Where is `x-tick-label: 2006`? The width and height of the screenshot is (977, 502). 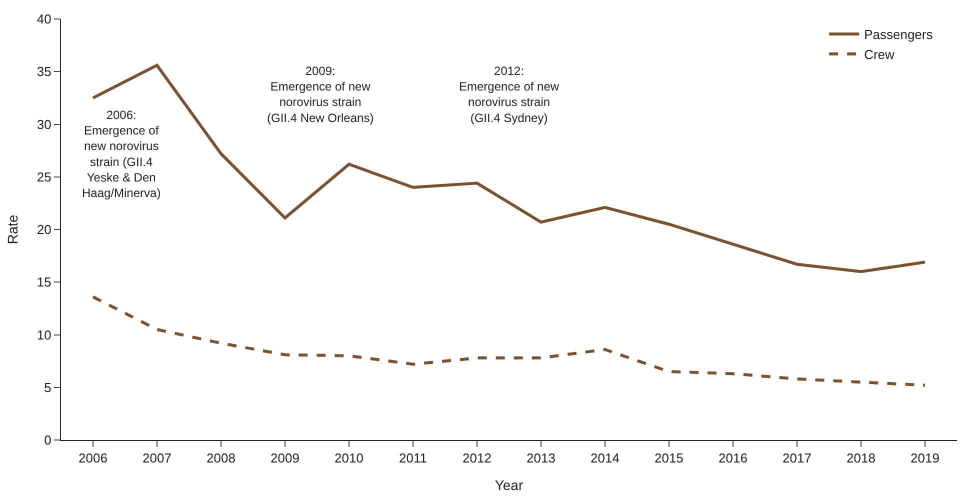
x-tick-label: 2006 is located at coordinates (93, 458).